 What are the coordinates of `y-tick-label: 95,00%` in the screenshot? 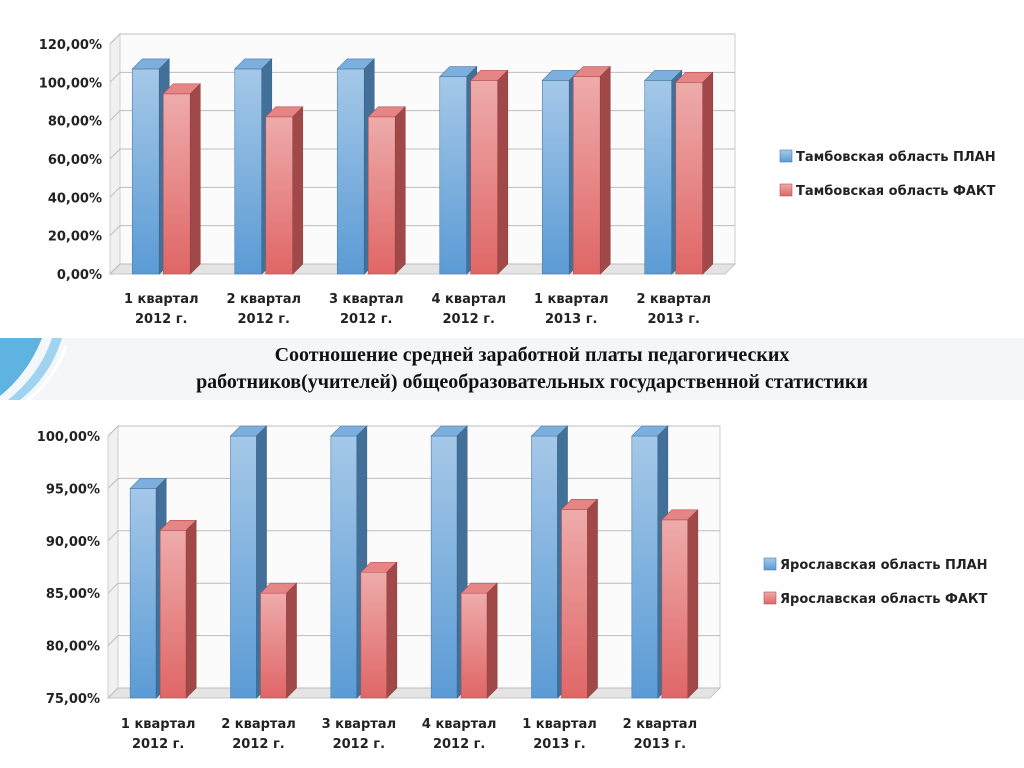 It's located at (73, 489).